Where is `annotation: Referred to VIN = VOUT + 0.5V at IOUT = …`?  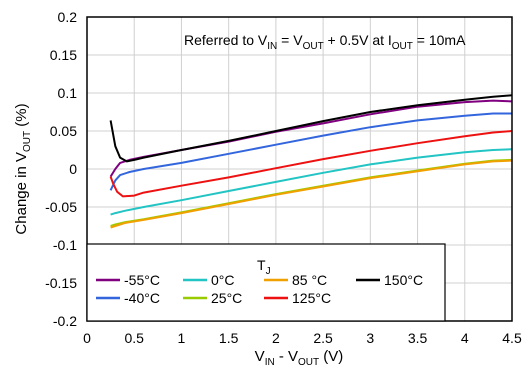
annotation: Referred to VIN = VOUT + 0.5V at IOUT = … is located at coordinates (325, 42).